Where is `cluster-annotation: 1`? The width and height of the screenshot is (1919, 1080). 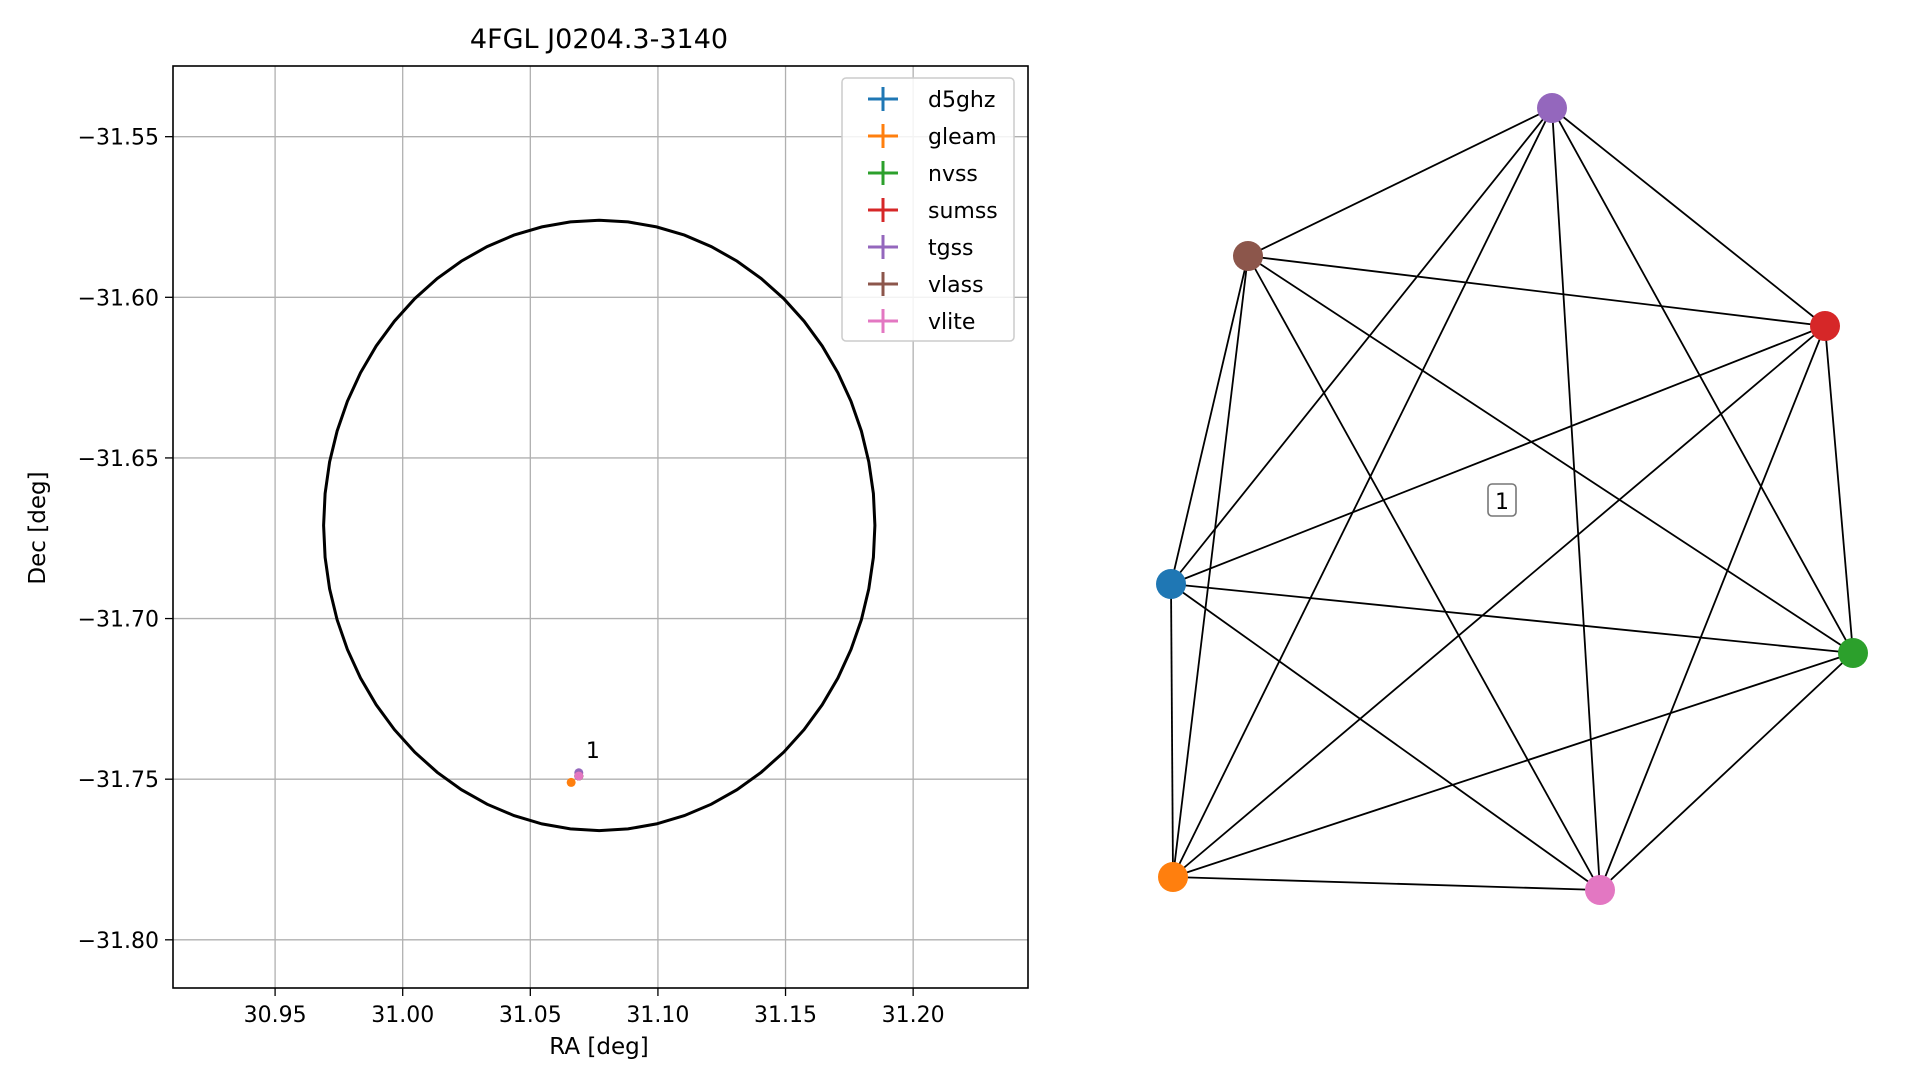 cluster-annotation: 1 is located at coordinates (593, 751).